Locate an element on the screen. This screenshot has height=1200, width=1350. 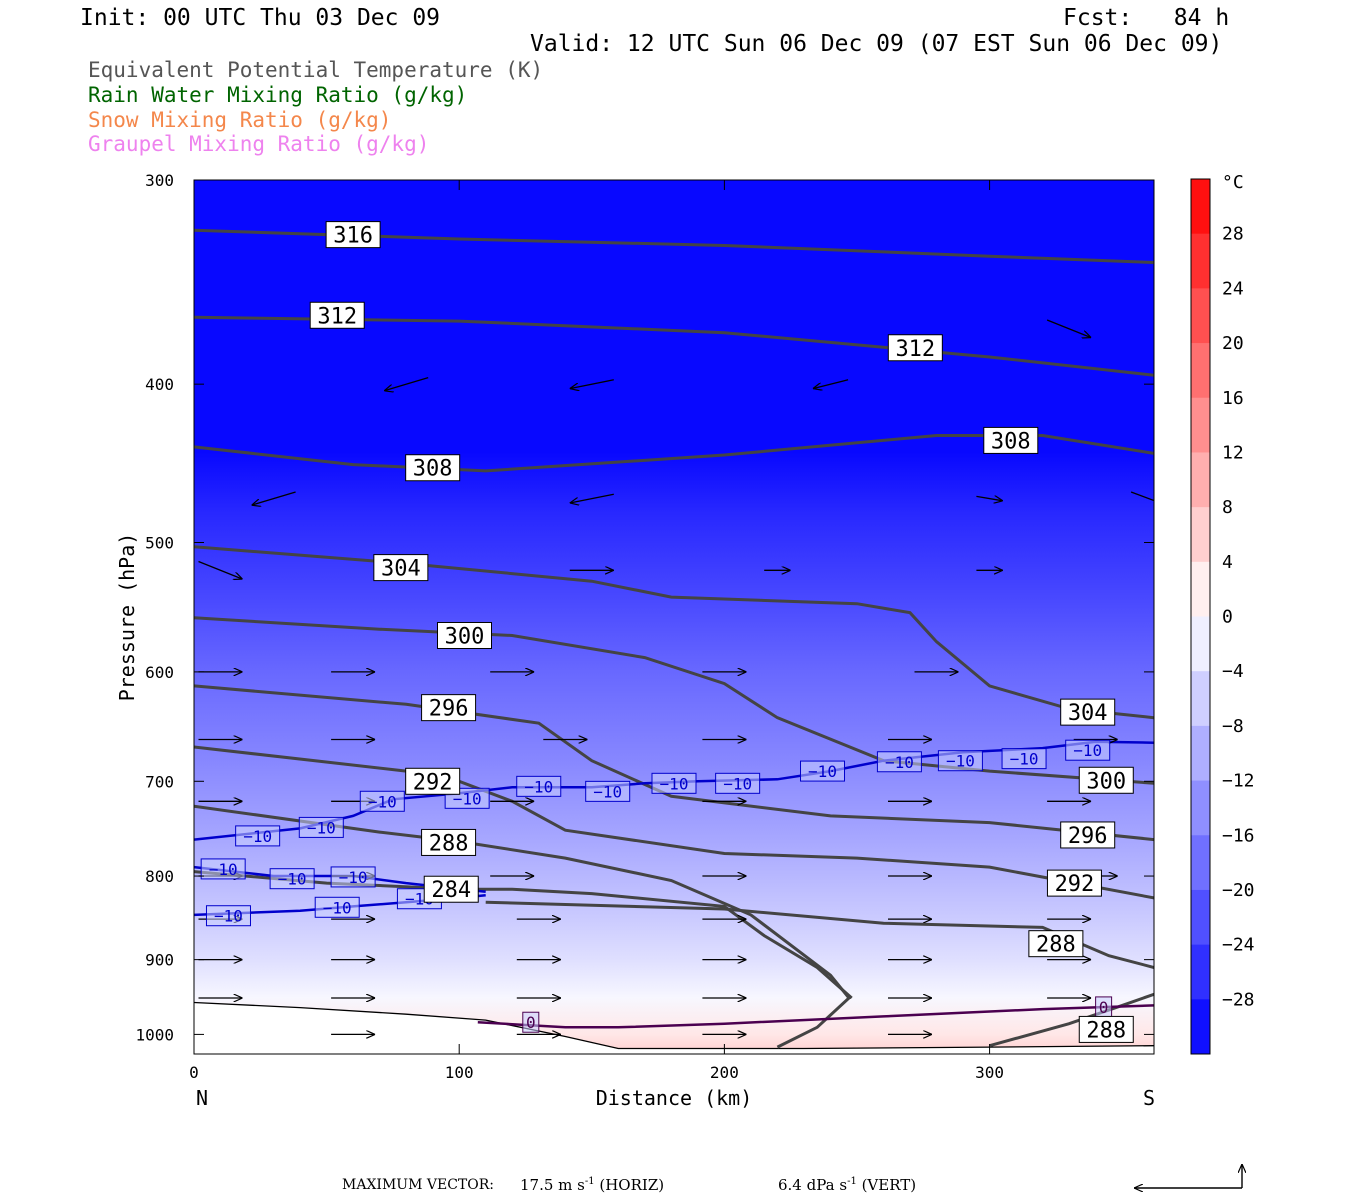
theta-e-label-text: 284 is located at coordinates (451, 890).